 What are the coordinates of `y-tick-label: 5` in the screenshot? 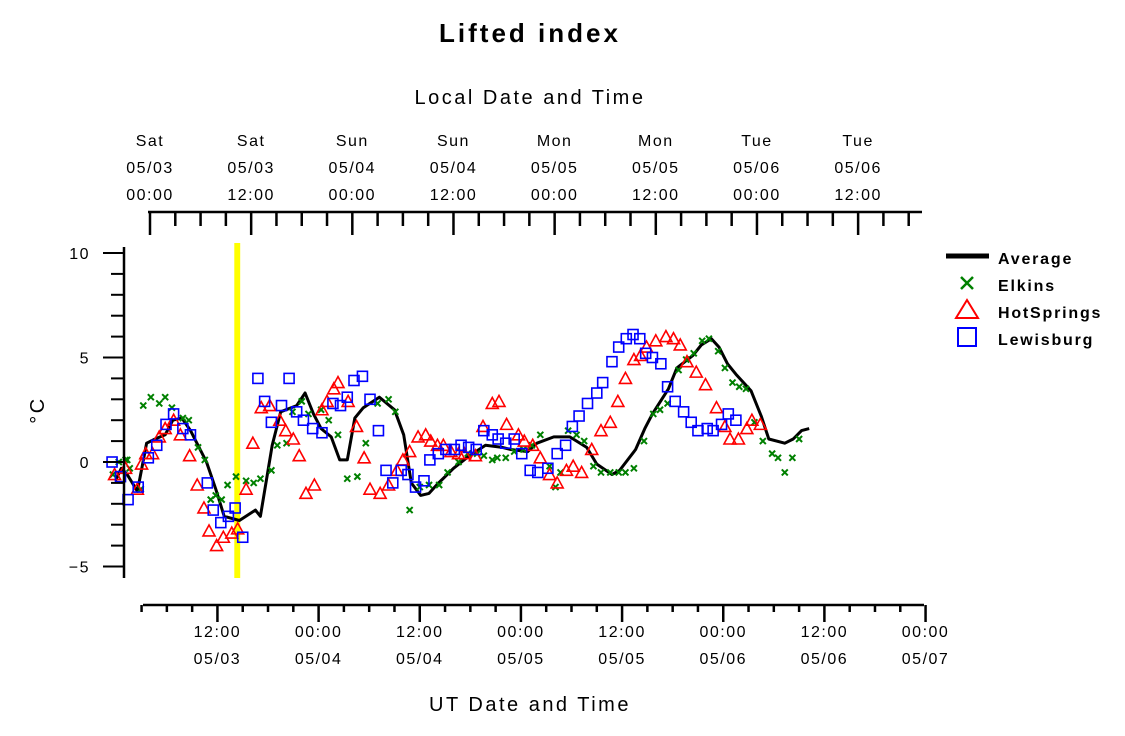 It's located at (85, 359).